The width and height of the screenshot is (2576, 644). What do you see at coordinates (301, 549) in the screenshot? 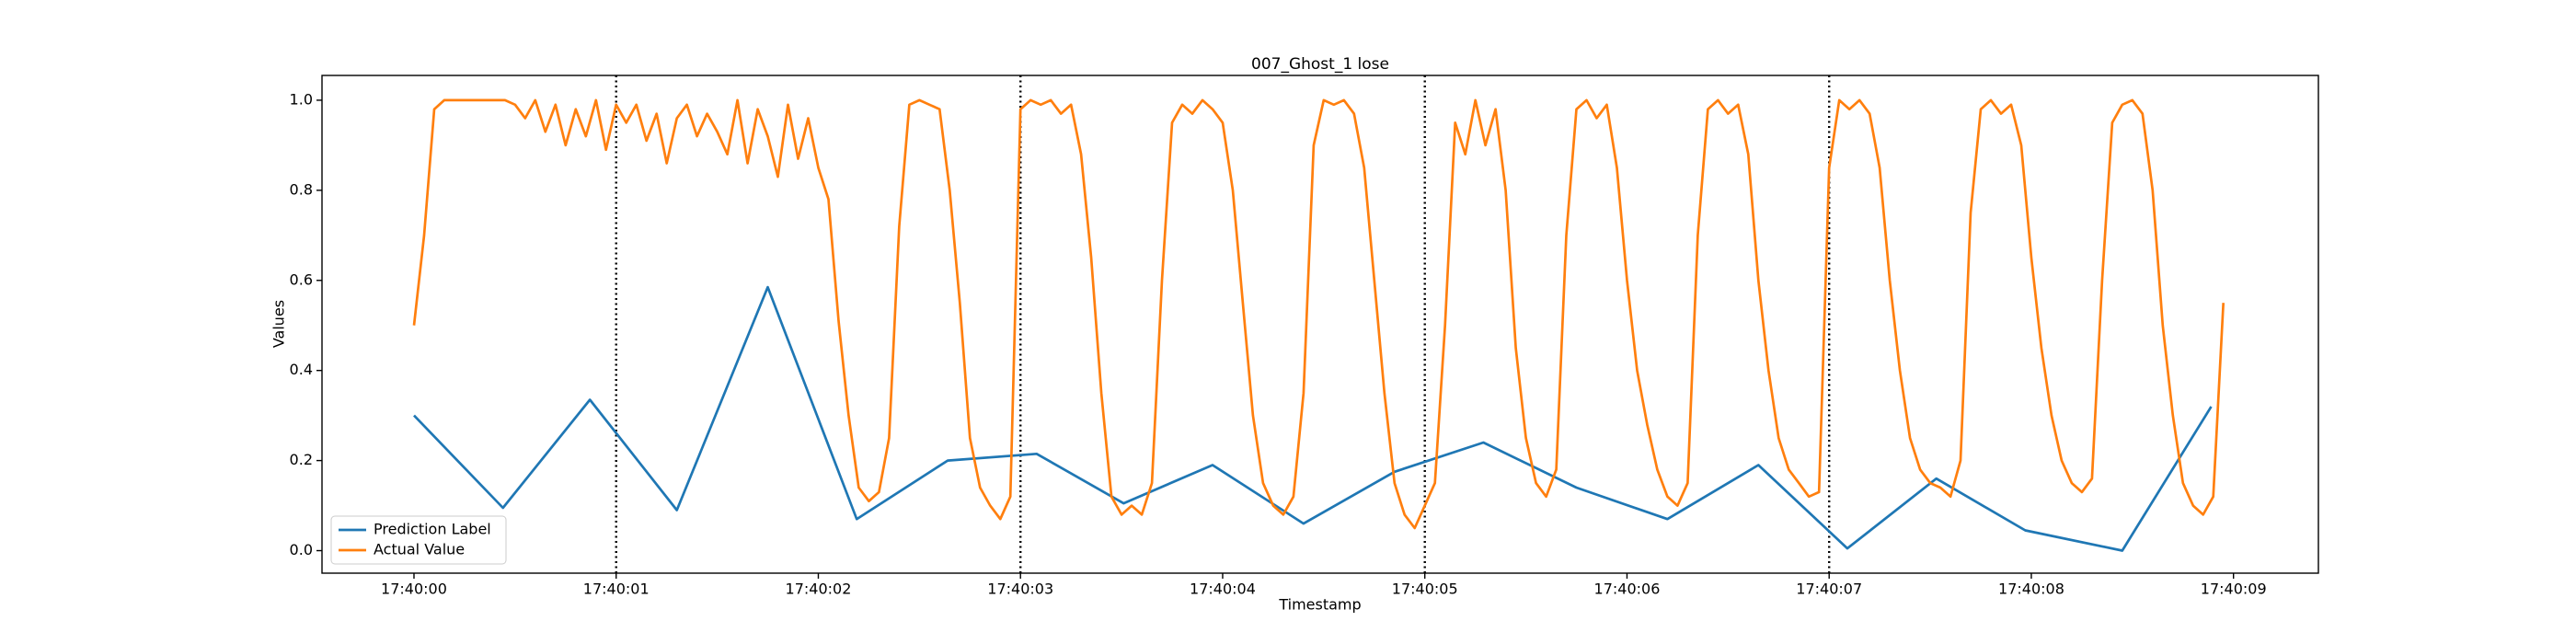
I see `y-tick-label: 0.0` at bounding box center [301, 549].